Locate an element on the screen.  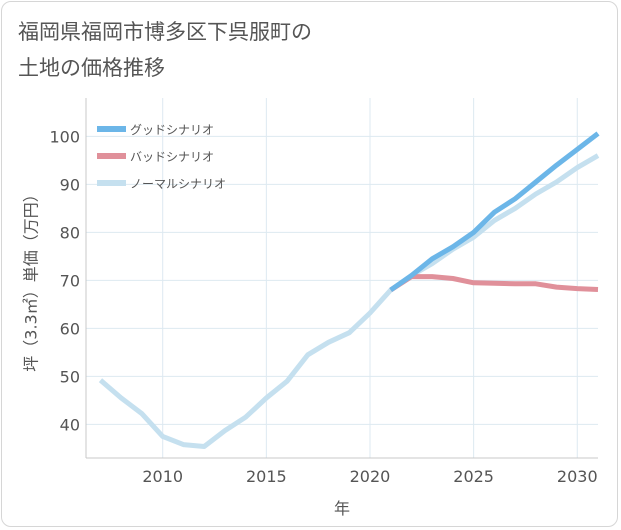
y-tick-label: 100 is located at coordinates (64, 136).